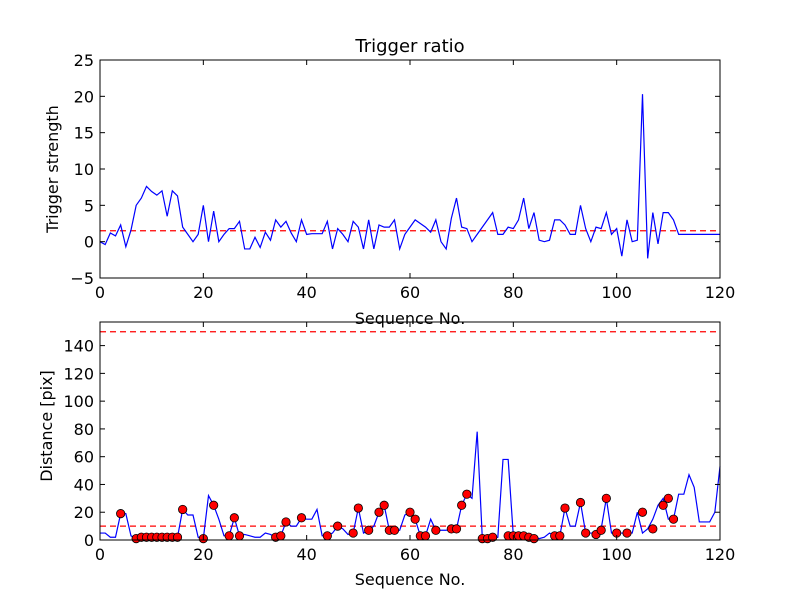 Image resolution: width=800 pixels, height=600 pixels. What do you see at coordinates (84, 484) in the screenshot?
I see `bottom-y-tick-label: 40` at bounding box center [84, 484].